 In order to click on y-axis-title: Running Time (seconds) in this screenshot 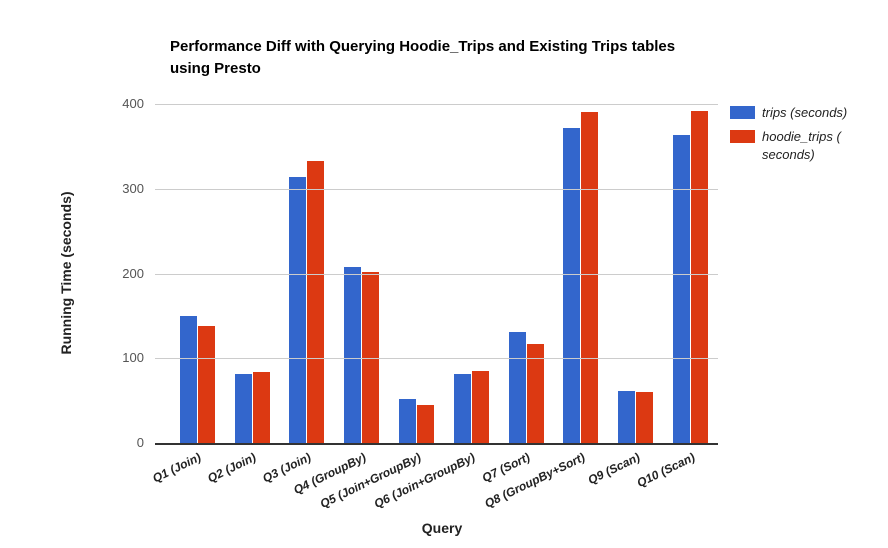, I will do `click(66, 273)`.